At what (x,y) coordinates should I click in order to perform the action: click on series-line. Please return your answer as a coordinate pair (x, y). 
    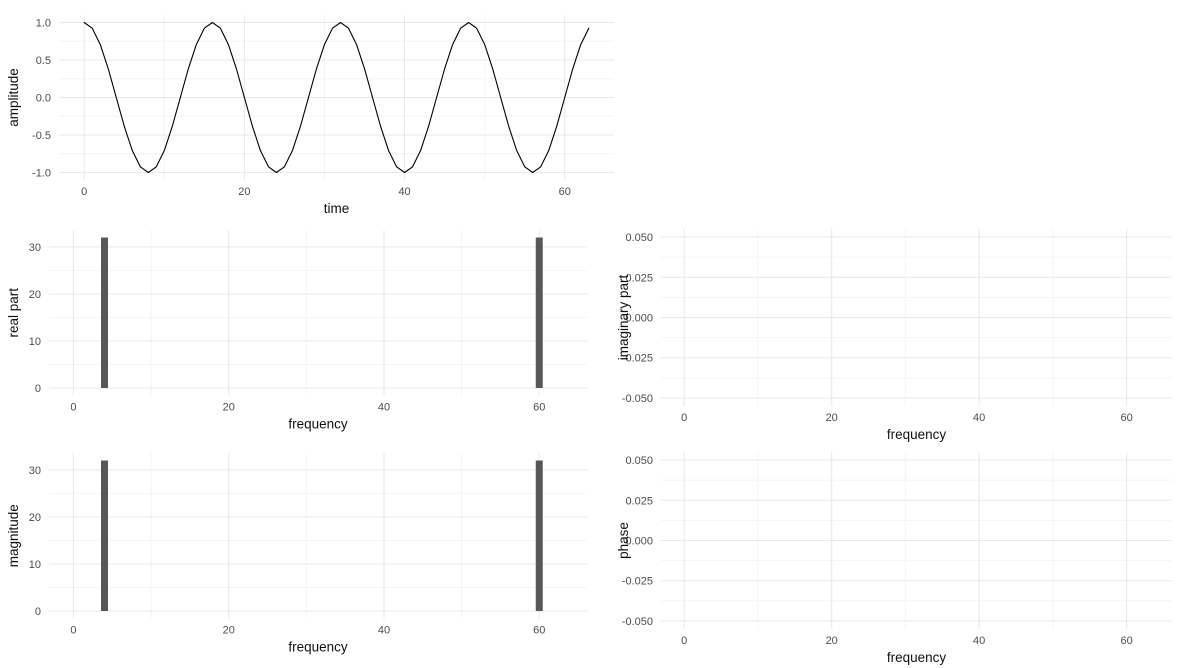
    Looking at the image, I should click on (336, 97).